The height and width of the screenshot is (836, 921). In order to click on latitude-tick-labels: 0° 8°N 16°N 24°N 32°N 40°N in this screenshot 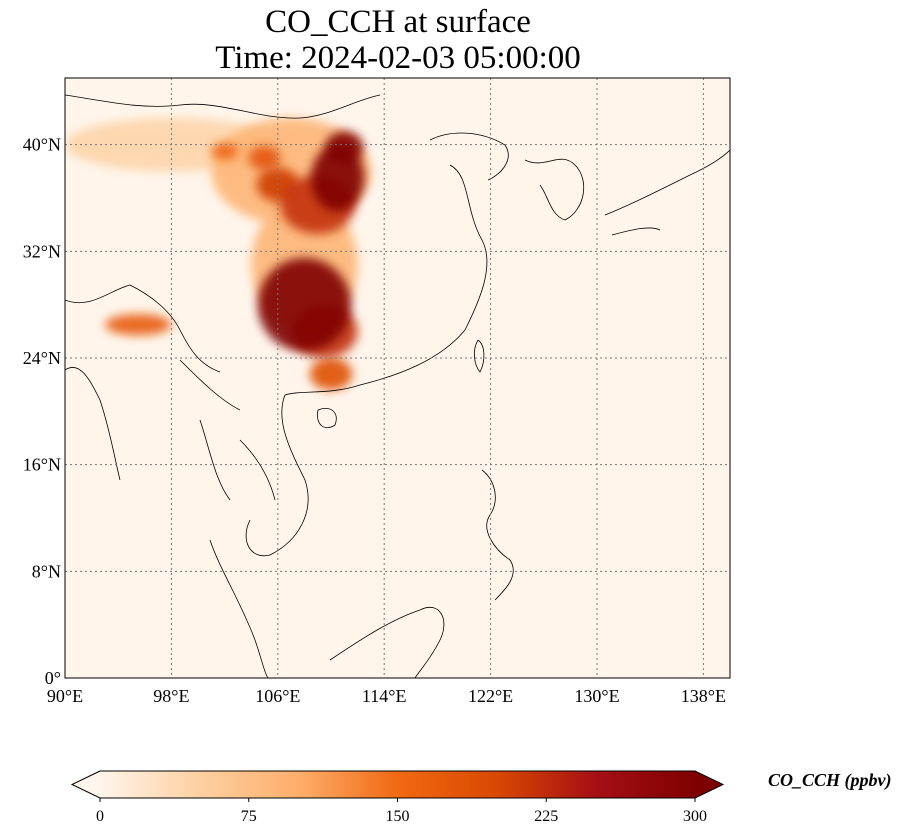, I will do `click(42, 411)`.